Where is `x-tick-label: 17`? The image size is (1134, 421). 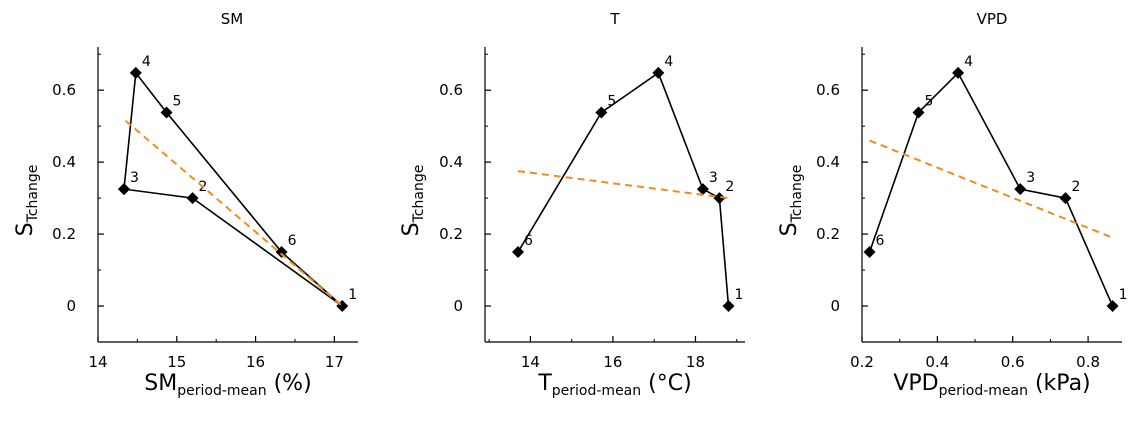 x-tick-label: 17 is located at coordinates (334, 362).